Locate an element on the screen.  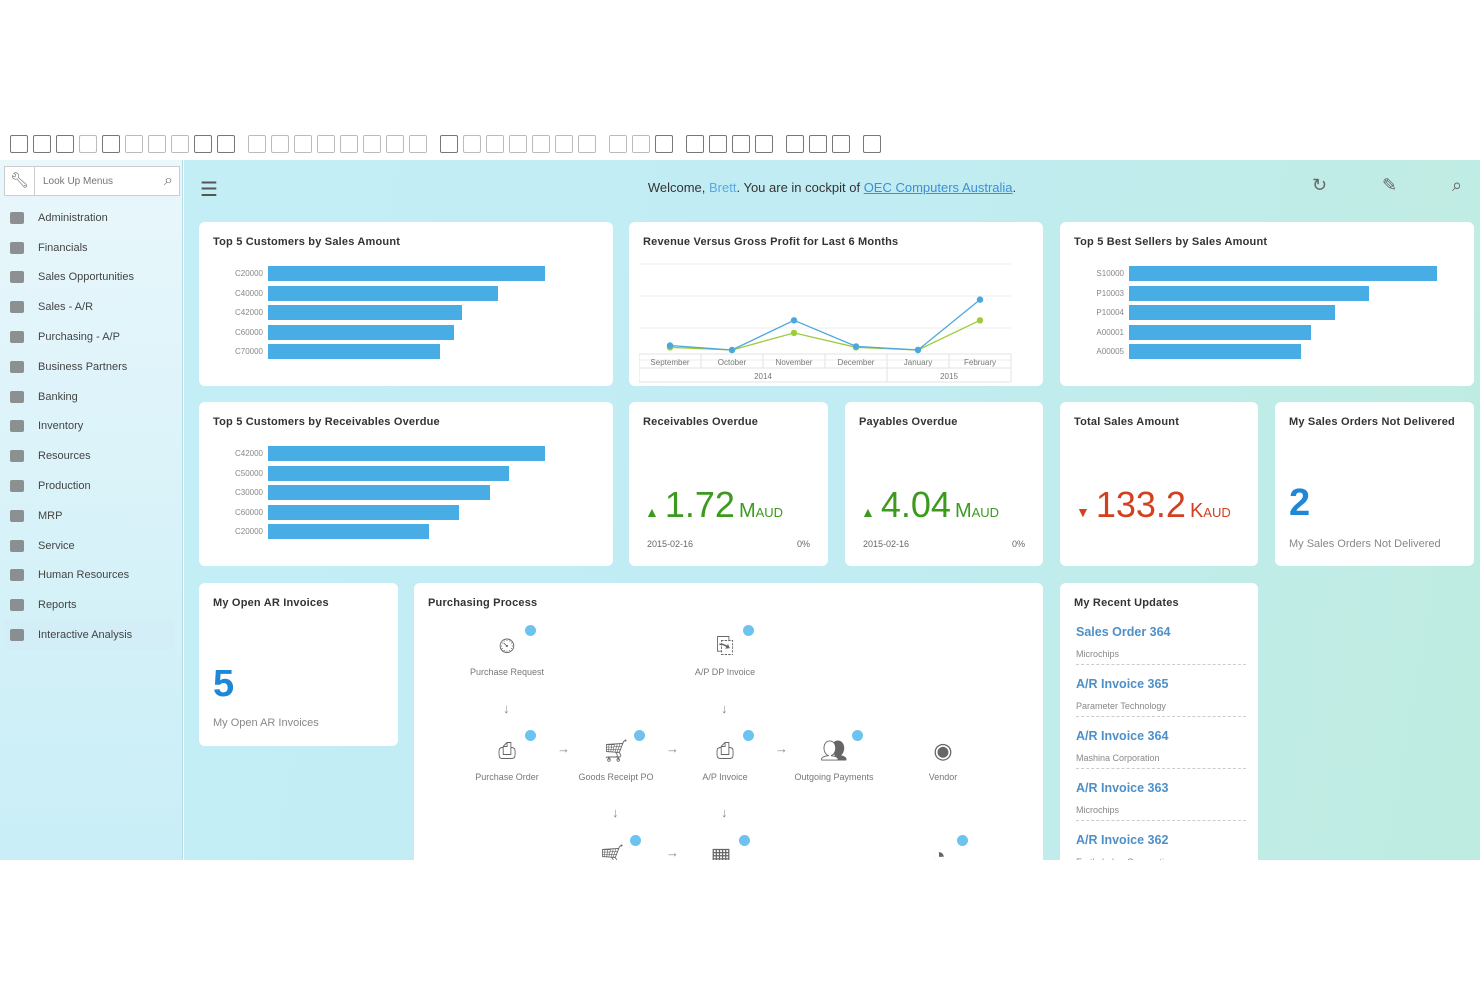
sidebar-item: Production is located at coordinates (89, 486).